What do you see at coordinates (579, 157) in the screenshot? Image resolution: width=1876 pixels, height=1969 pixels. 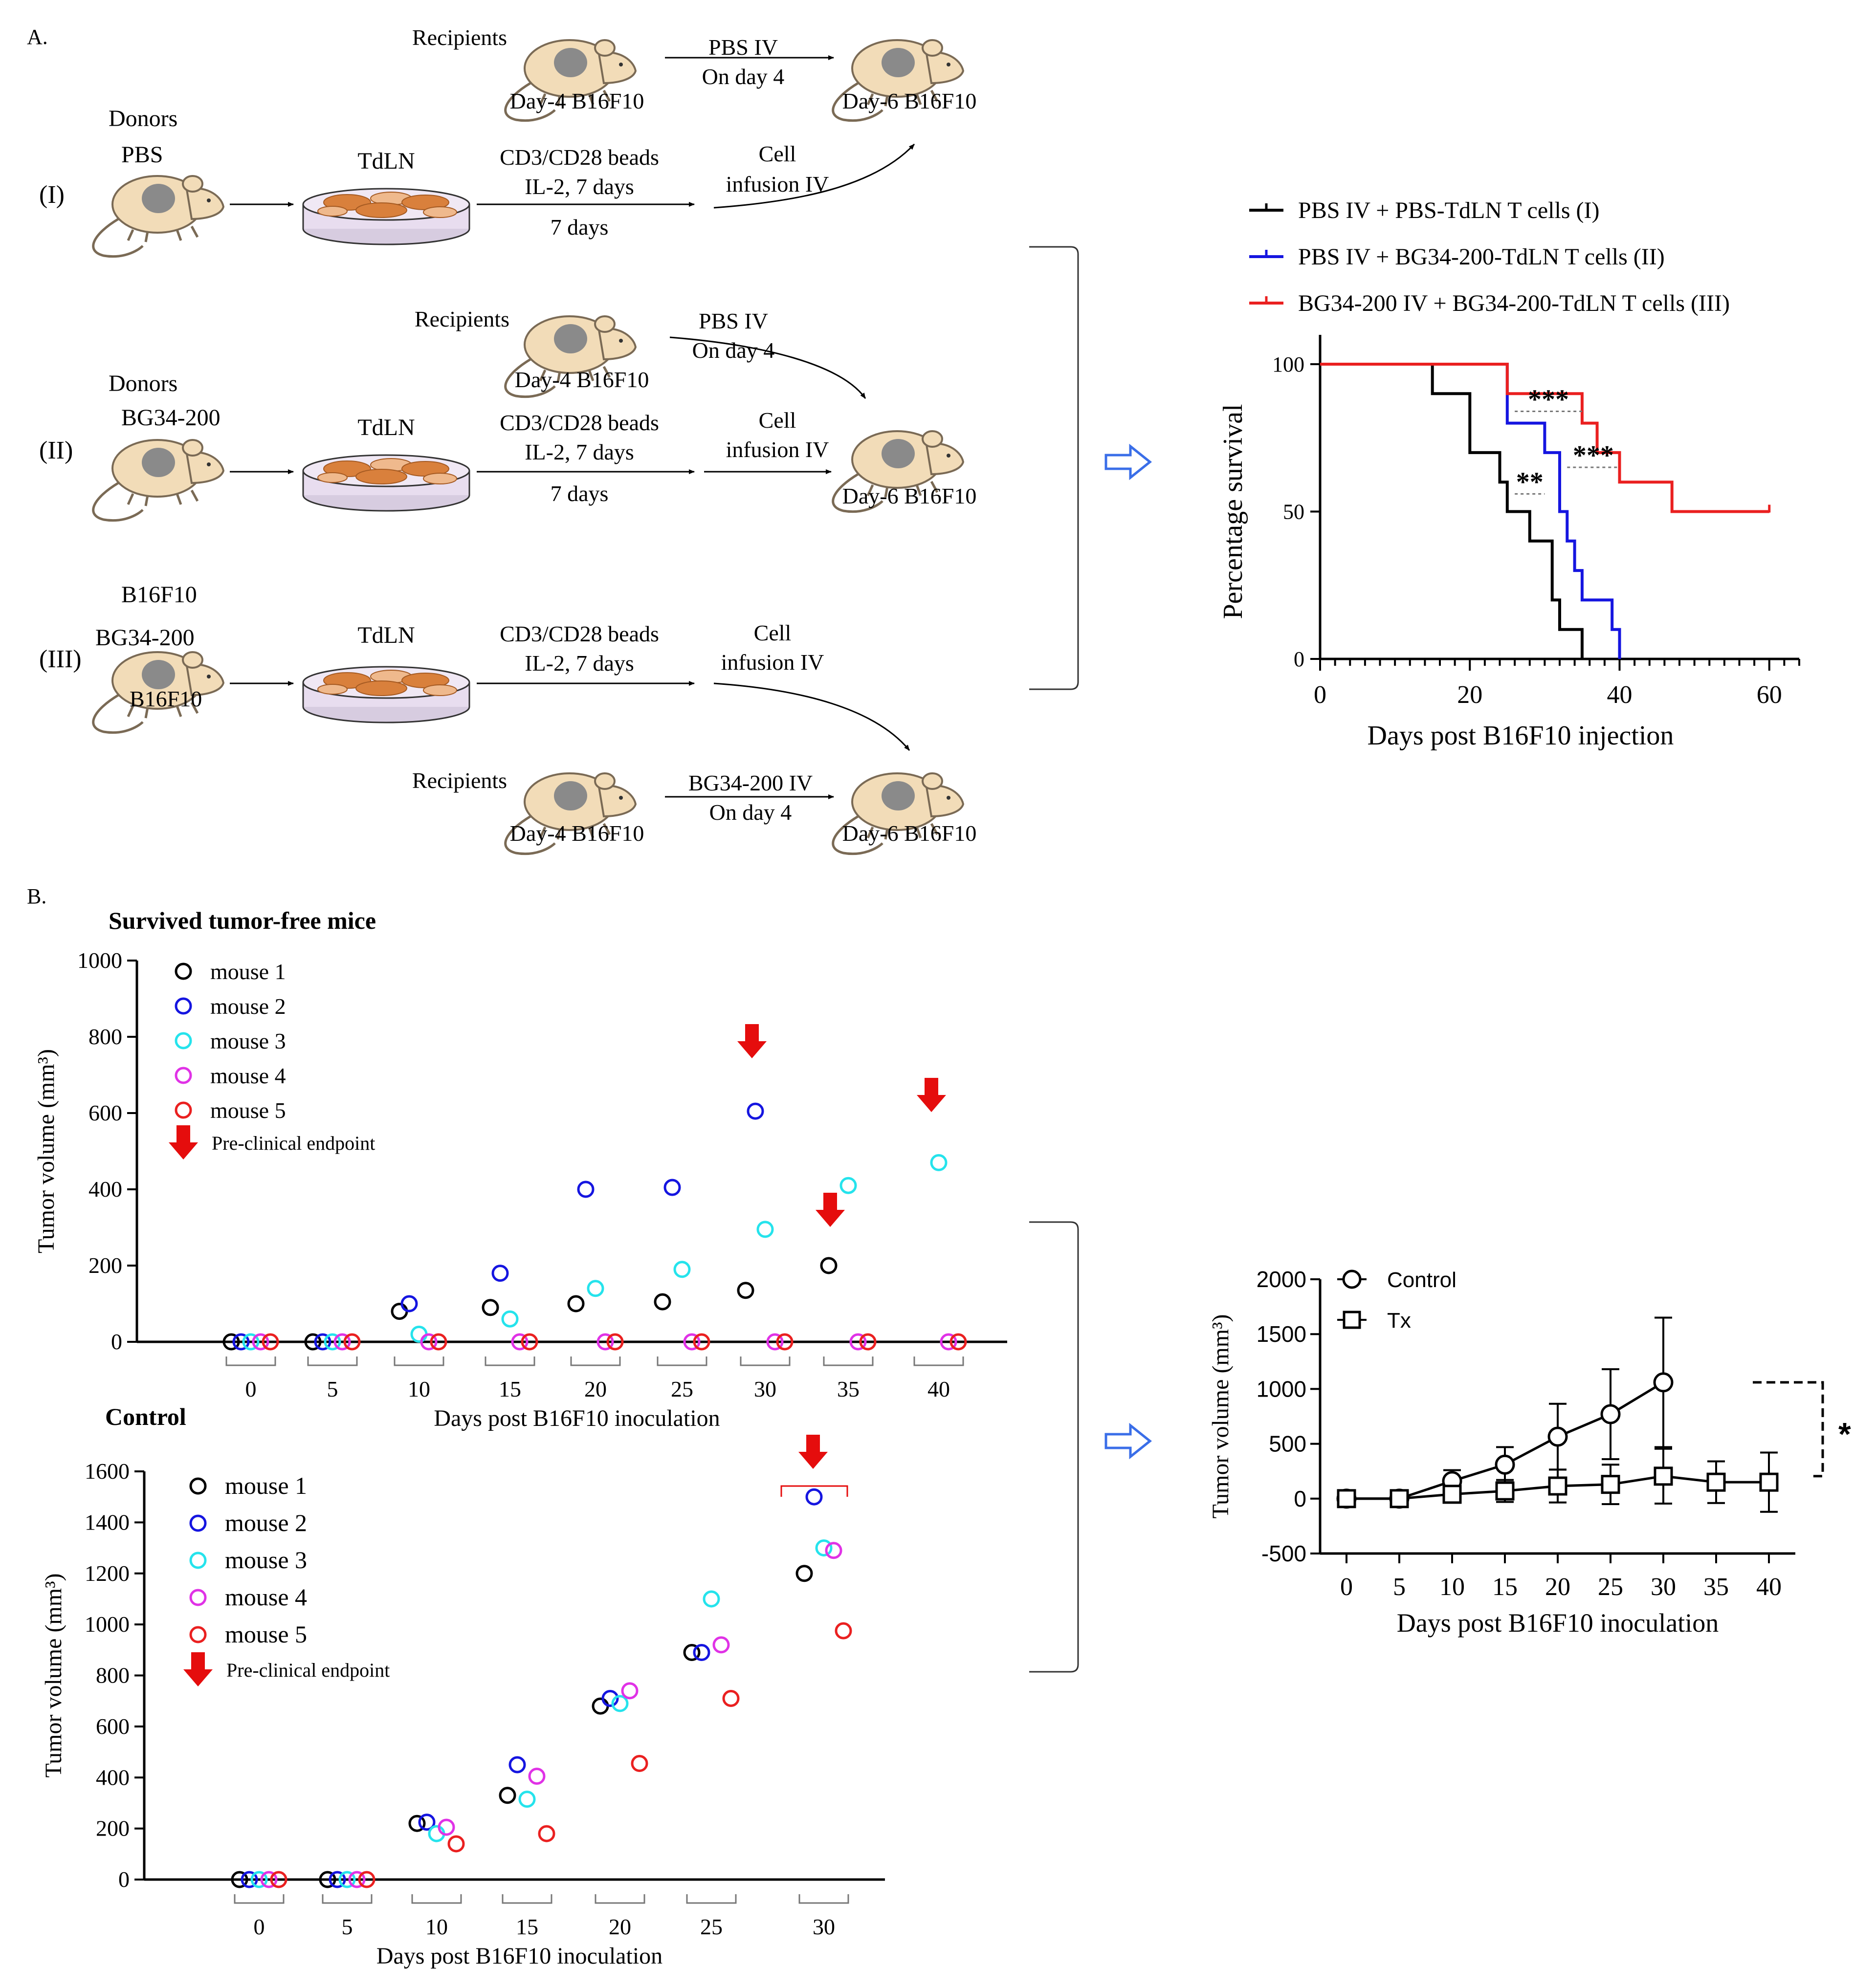 I see `row-i-culture-1: CD3/CD28 beads` at bounding box center [579, 157].